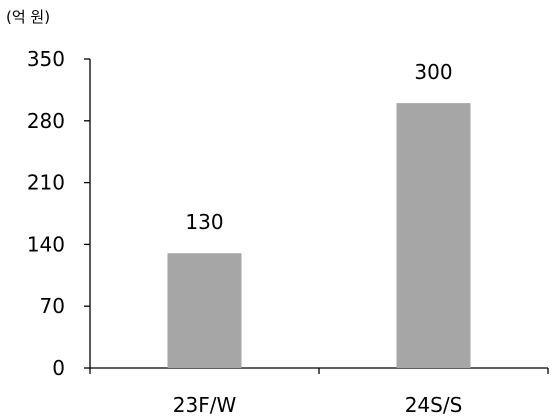 This screenshot has height=419, width=552. What do you see at coordinates (46, 59) in the screenshot?
I see `y-tick-label: 350` at bounding box center [46, 59].